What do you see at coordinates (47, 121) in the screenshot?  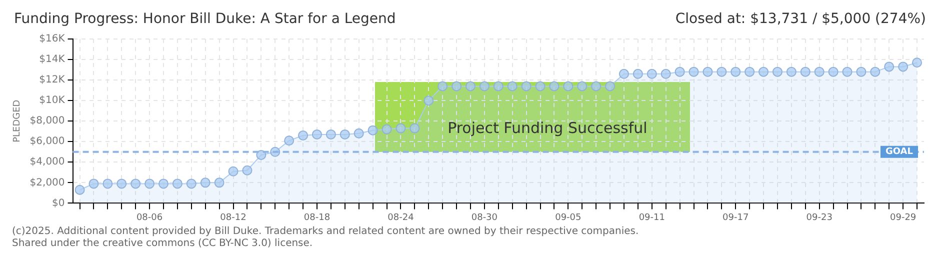 I see `y-tick-label: $8,000` at bounding box center [47, 121].